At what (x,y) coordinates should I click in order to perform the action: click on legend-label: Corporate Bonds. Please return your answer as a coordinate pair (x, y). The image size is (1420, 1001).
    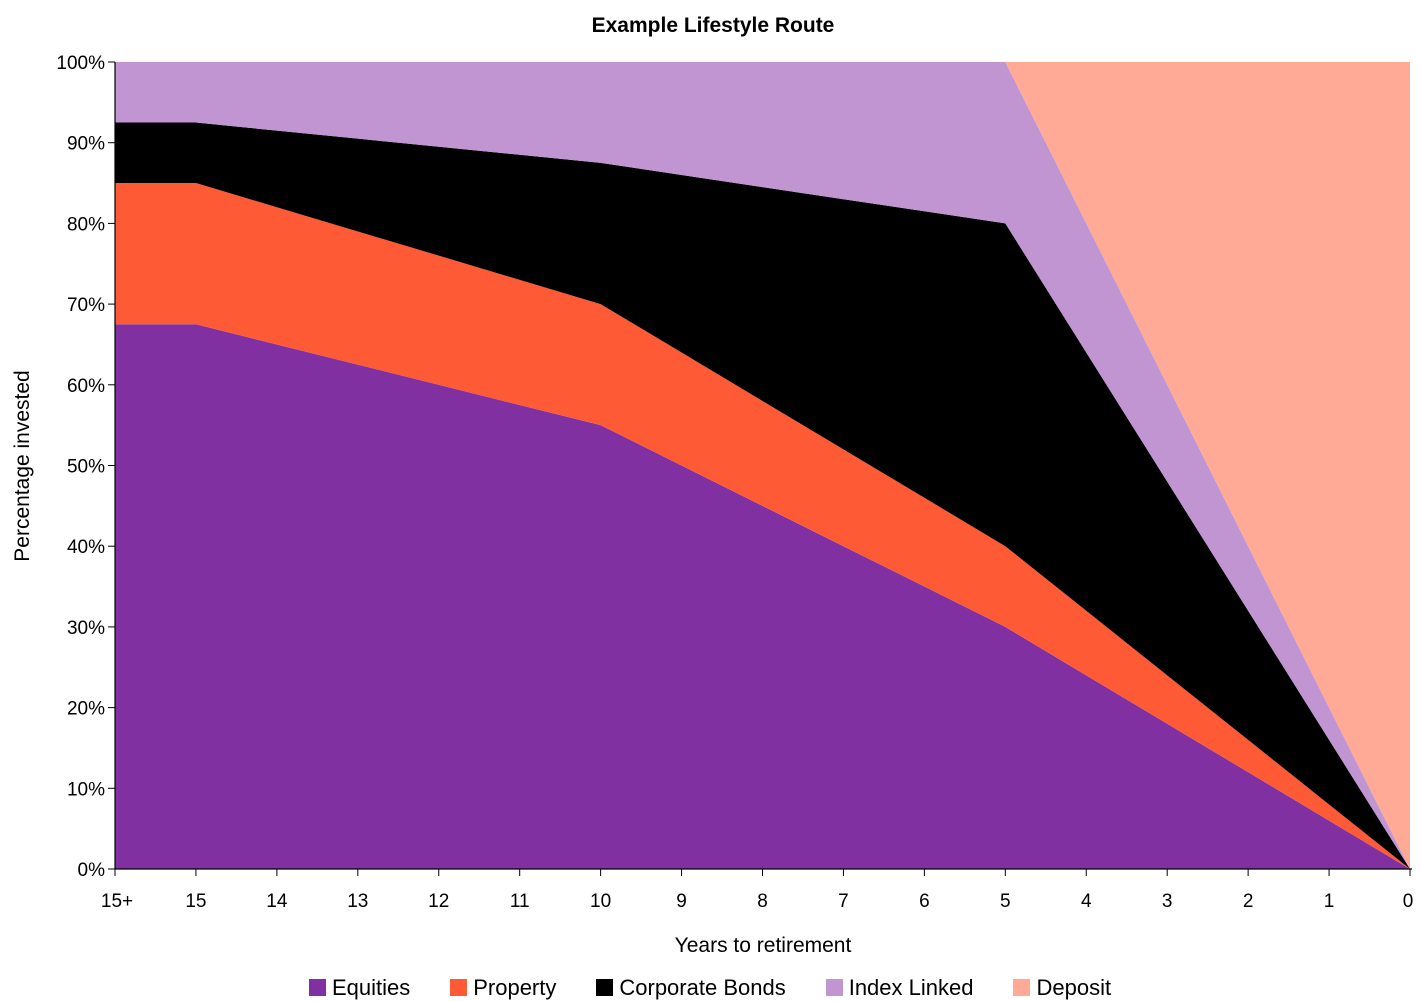
    Looking at the image, I should click on (702, 987).